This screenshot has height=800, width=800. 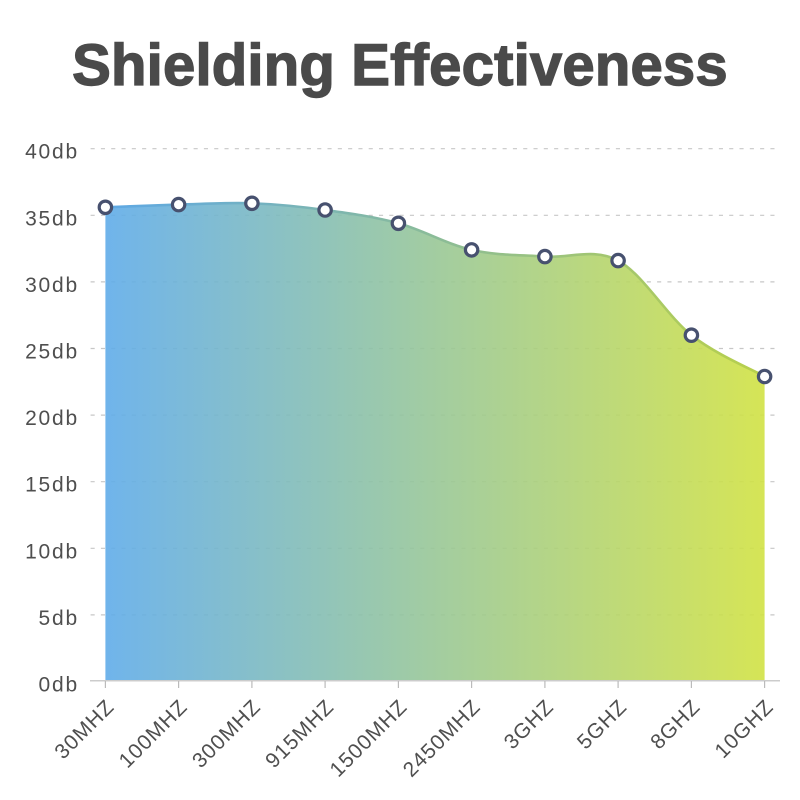 What do you see at coordinates (52, 152) in the screenshot?
I see `svg-text: 40db` at bounding box center [52, 152].